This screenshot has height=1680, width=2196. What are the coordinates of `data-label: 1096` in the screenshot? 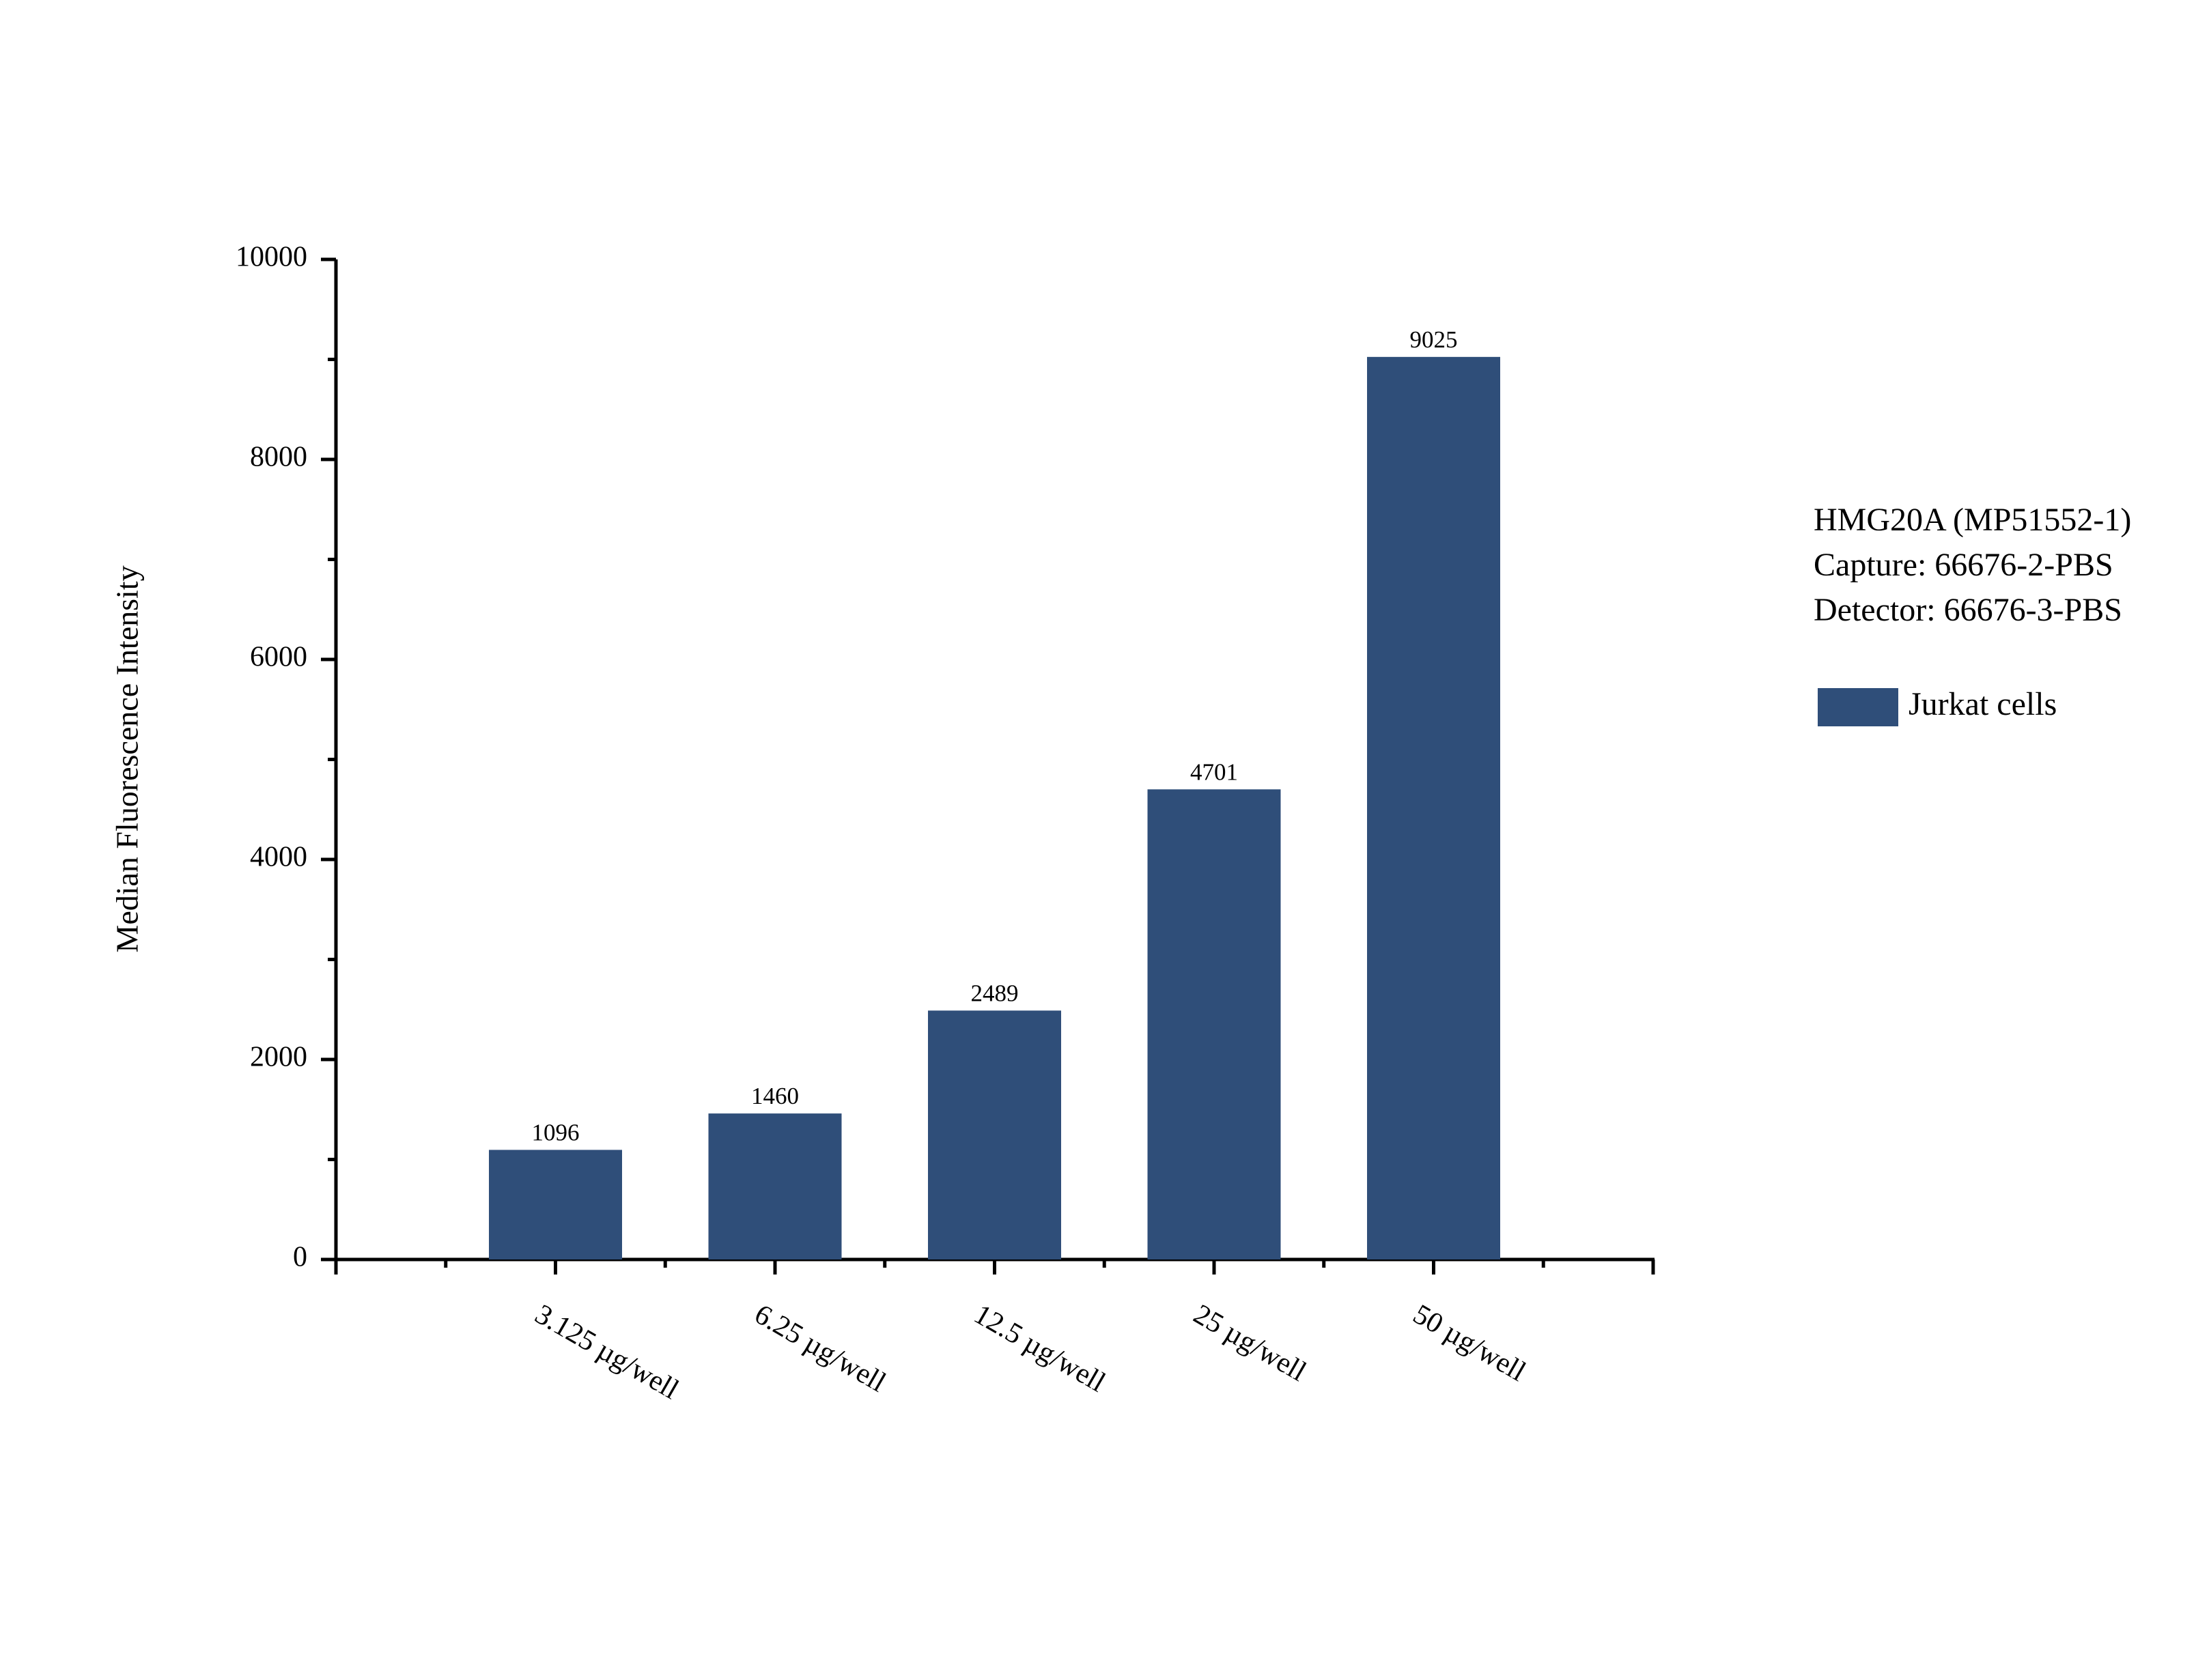 It's located at (556, 1132).